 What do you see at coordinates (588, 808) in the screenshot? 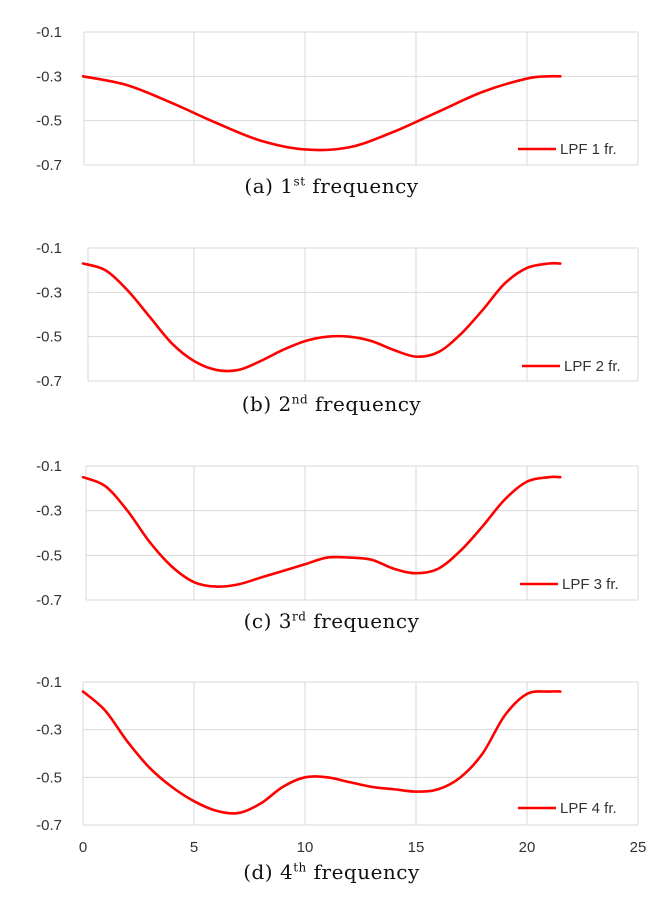
I see `legend-label: LPF 4 fr.` at bounding box center [588, 808].